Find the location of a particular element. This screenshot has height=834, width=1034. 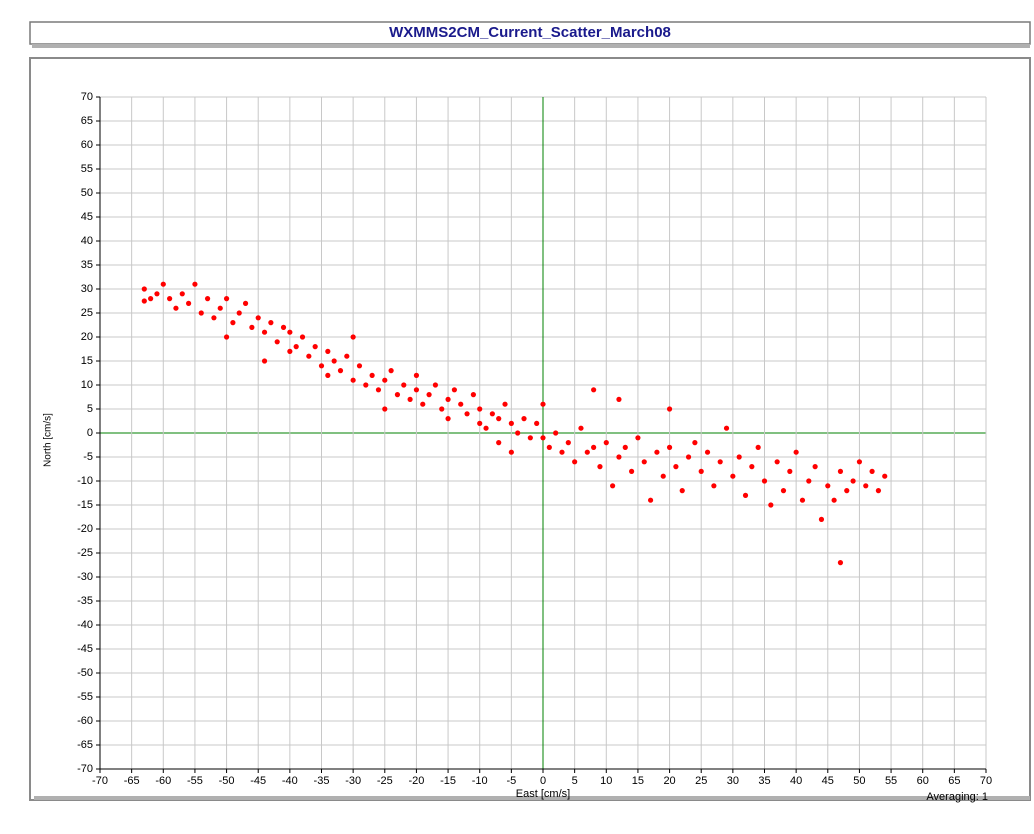

y-tick-label: 50 is located at coordinates (87, 193).